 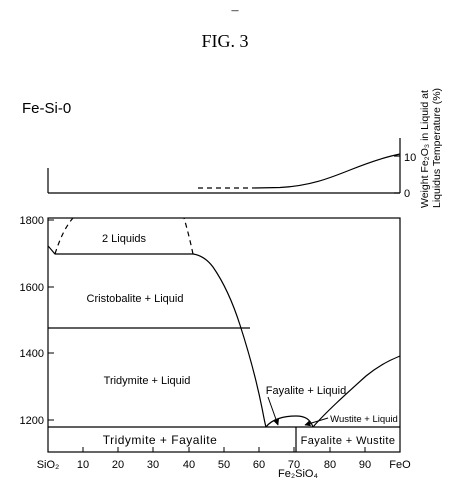 I want to click on region-fayalite-liquid: Fayalite + Liquid, so click(x=306, y=391).